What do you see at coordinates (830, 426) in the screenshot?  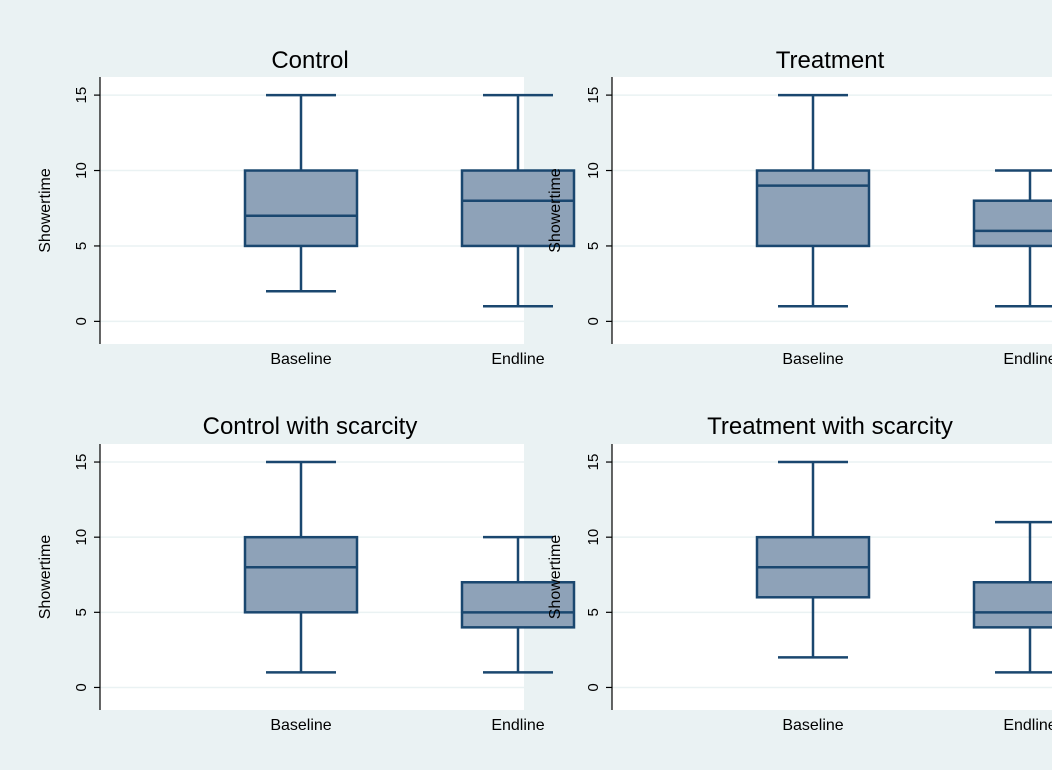 I see `panel-title: Treatment with scarcity` at bounding box center [830, 426].